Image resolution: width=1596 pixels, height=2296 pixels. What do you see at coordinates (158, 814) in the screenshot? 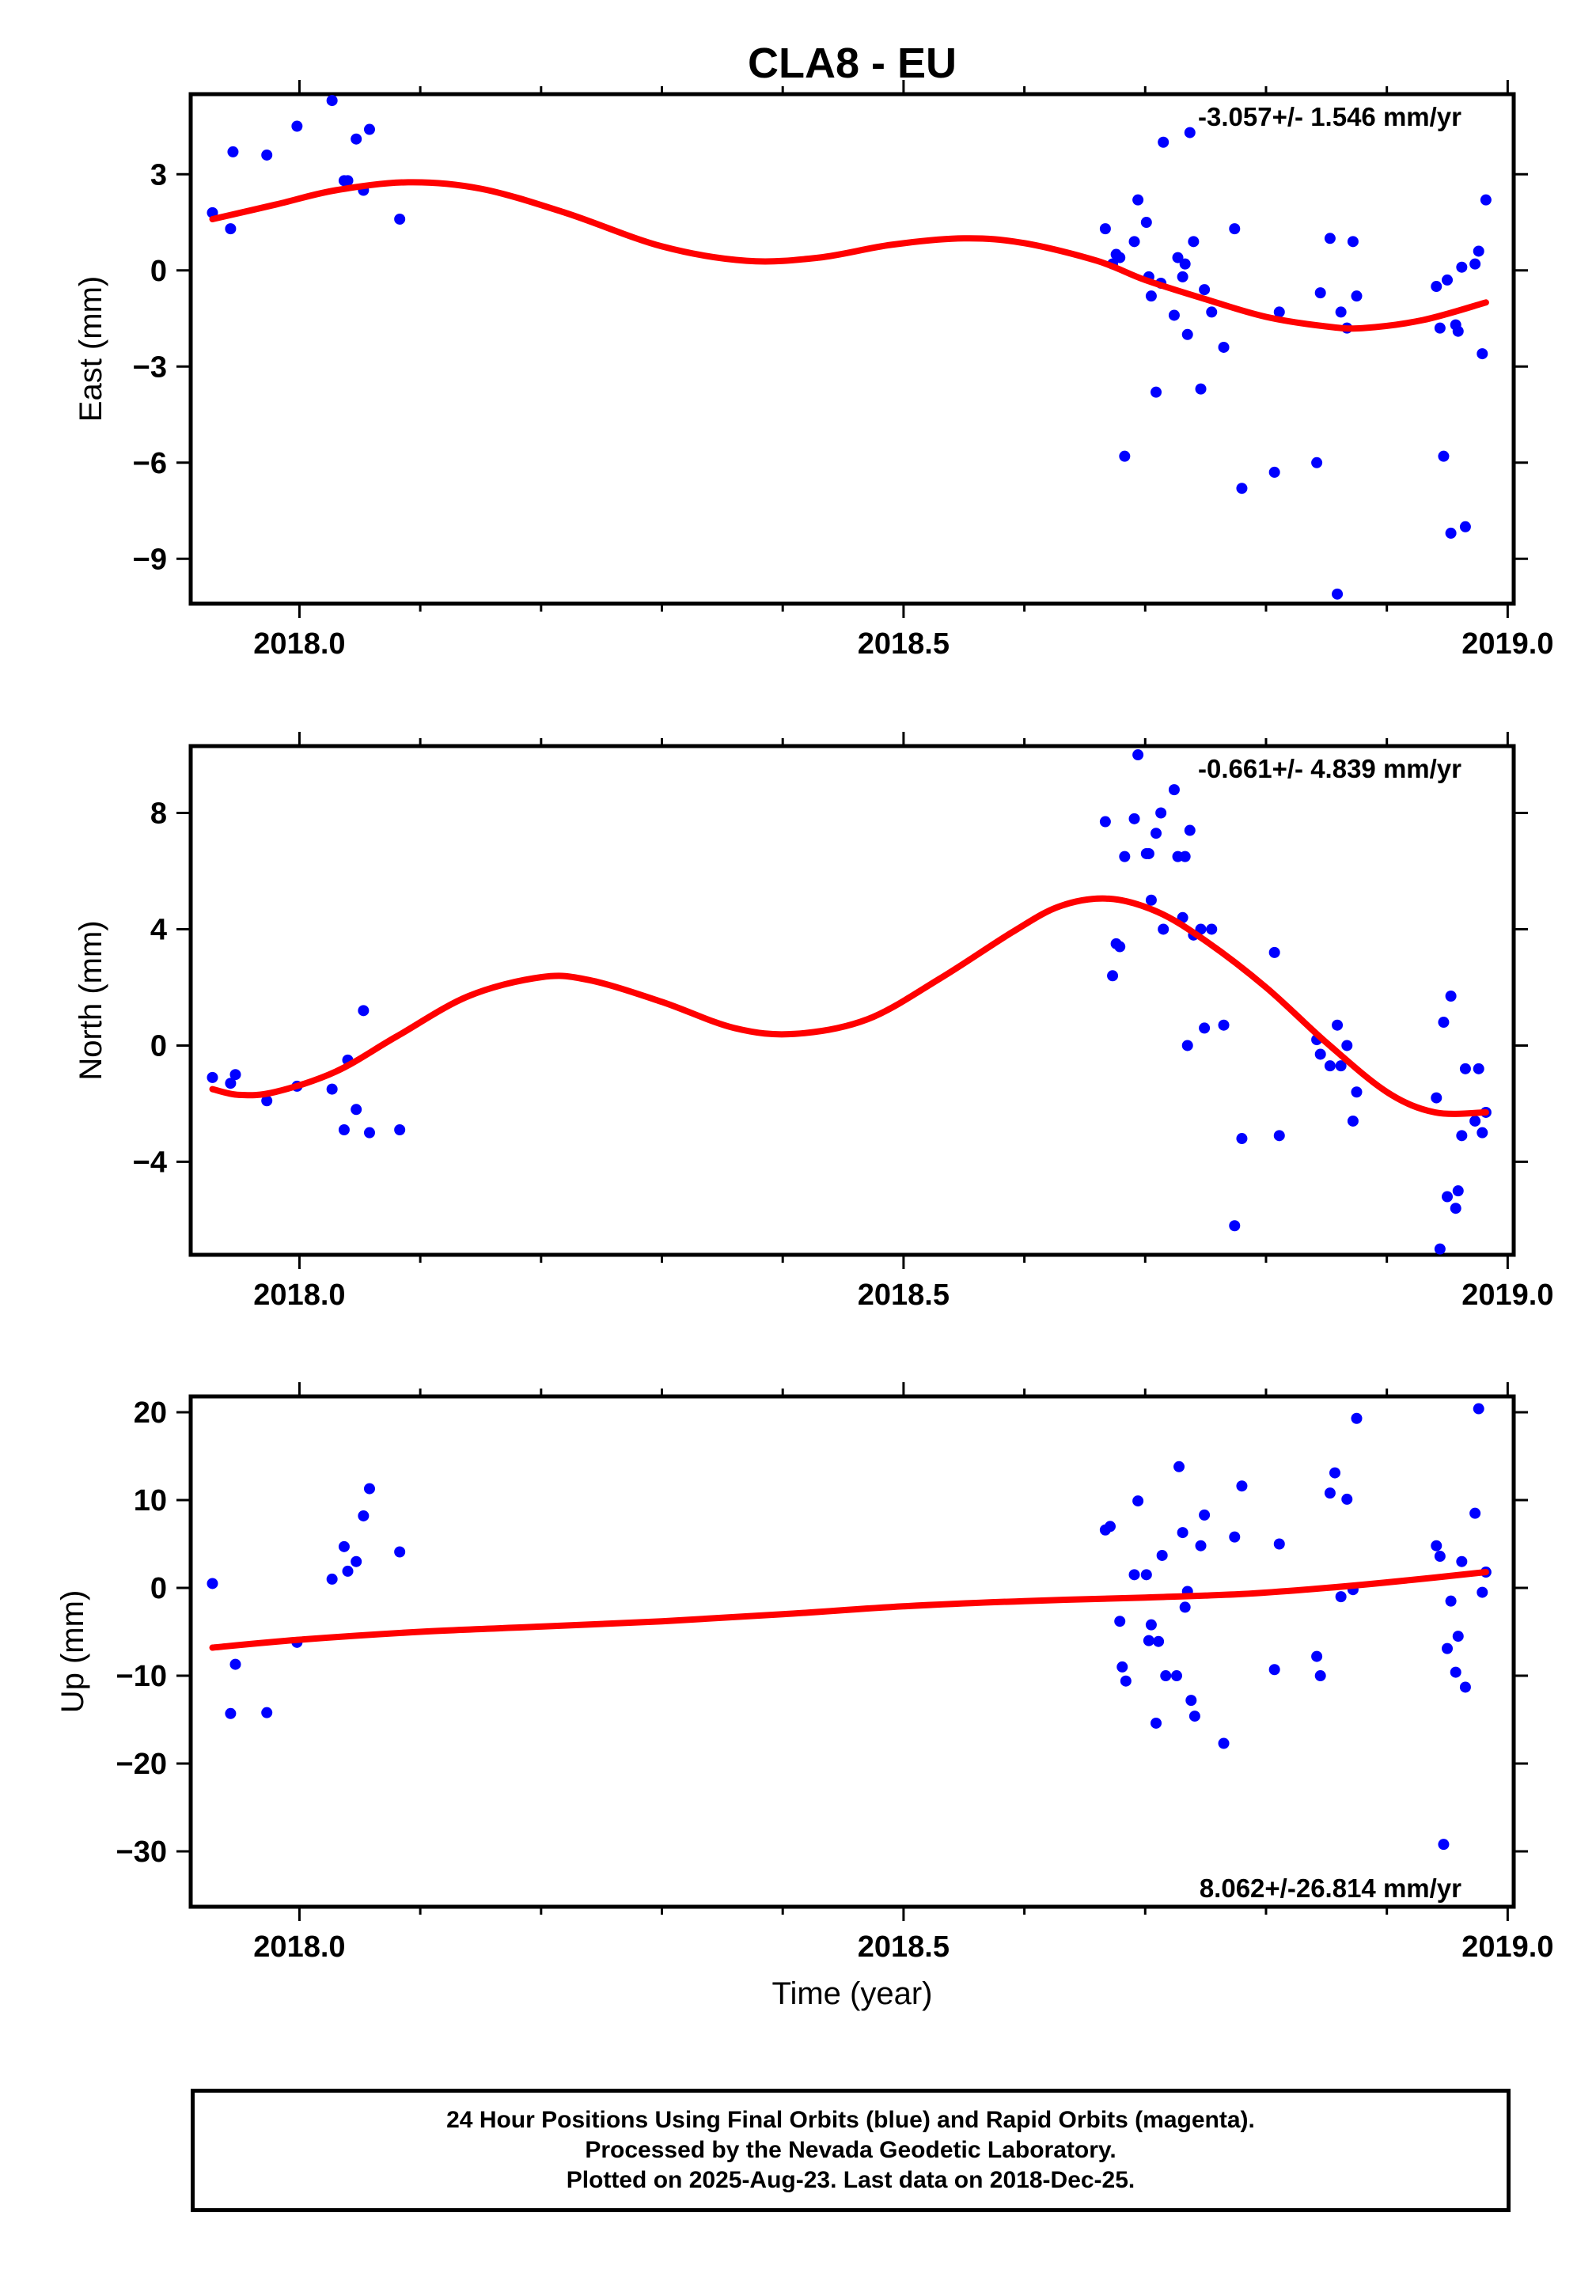
I see `north-y-tick-label: 8` at bounding box center [158, 814].